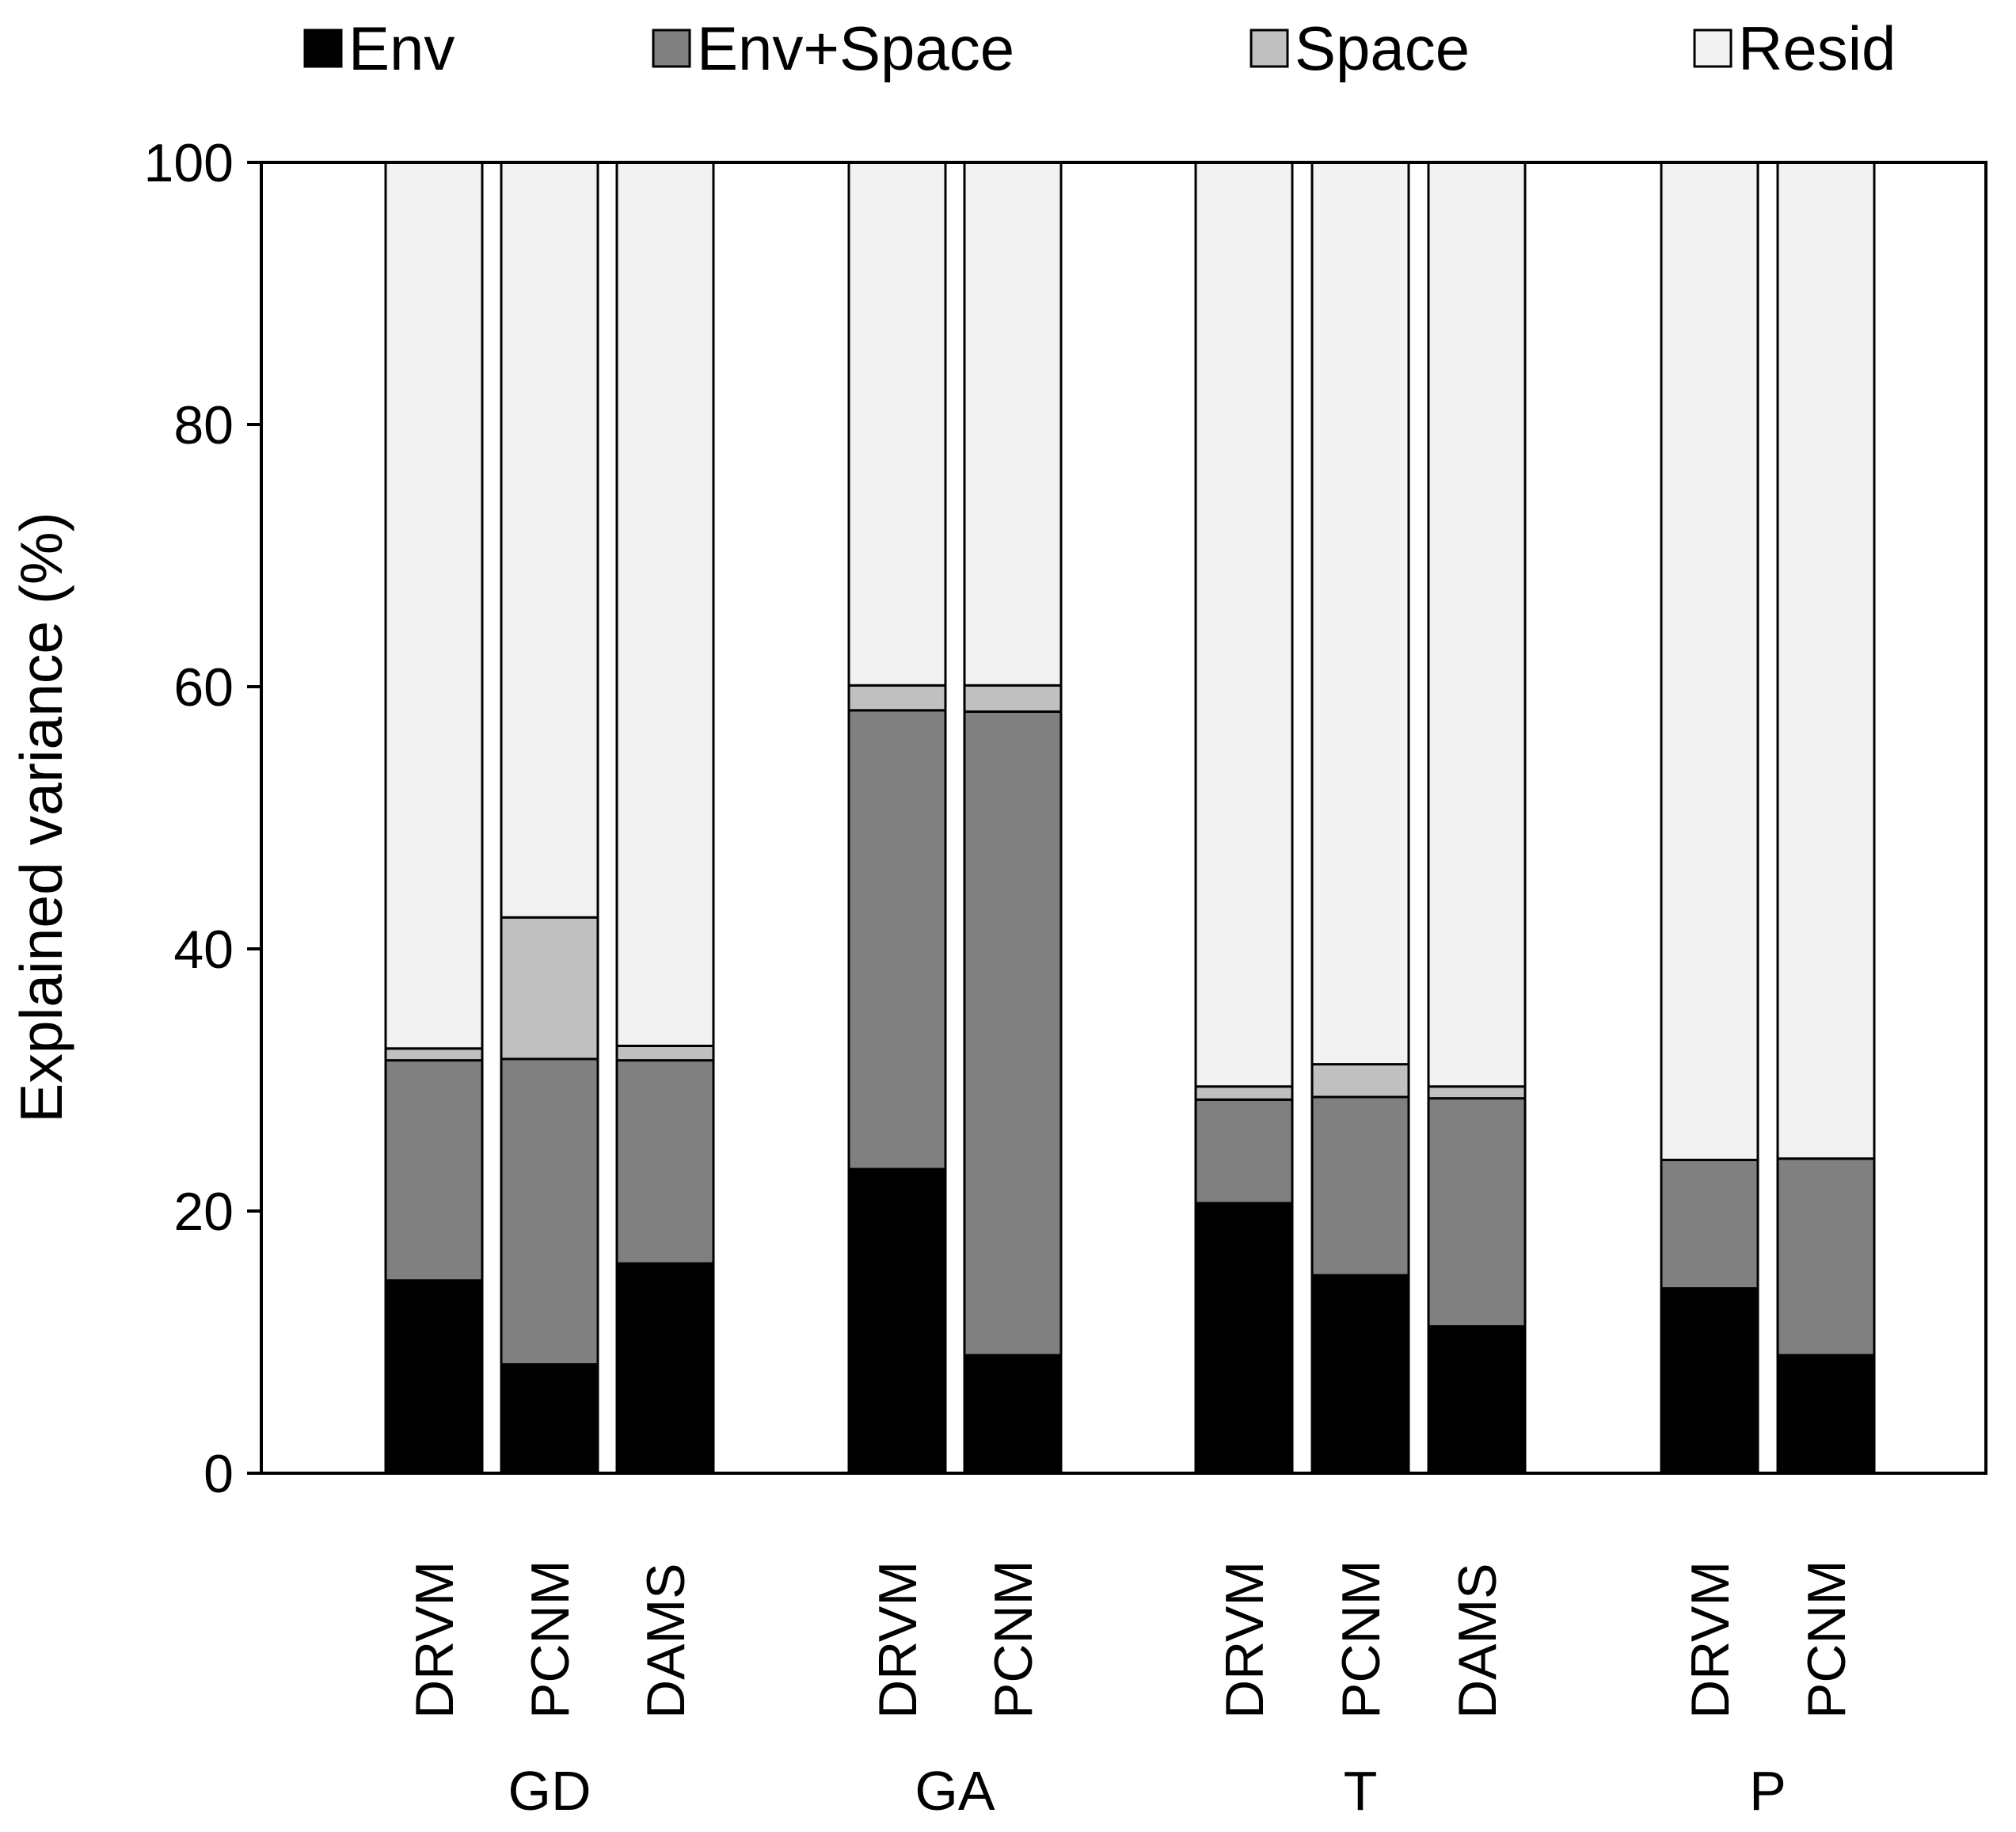 The height and width of the screenshot is (1832, 2016). I want to click on bar-gd-pcnm-space, so click(549, 988).